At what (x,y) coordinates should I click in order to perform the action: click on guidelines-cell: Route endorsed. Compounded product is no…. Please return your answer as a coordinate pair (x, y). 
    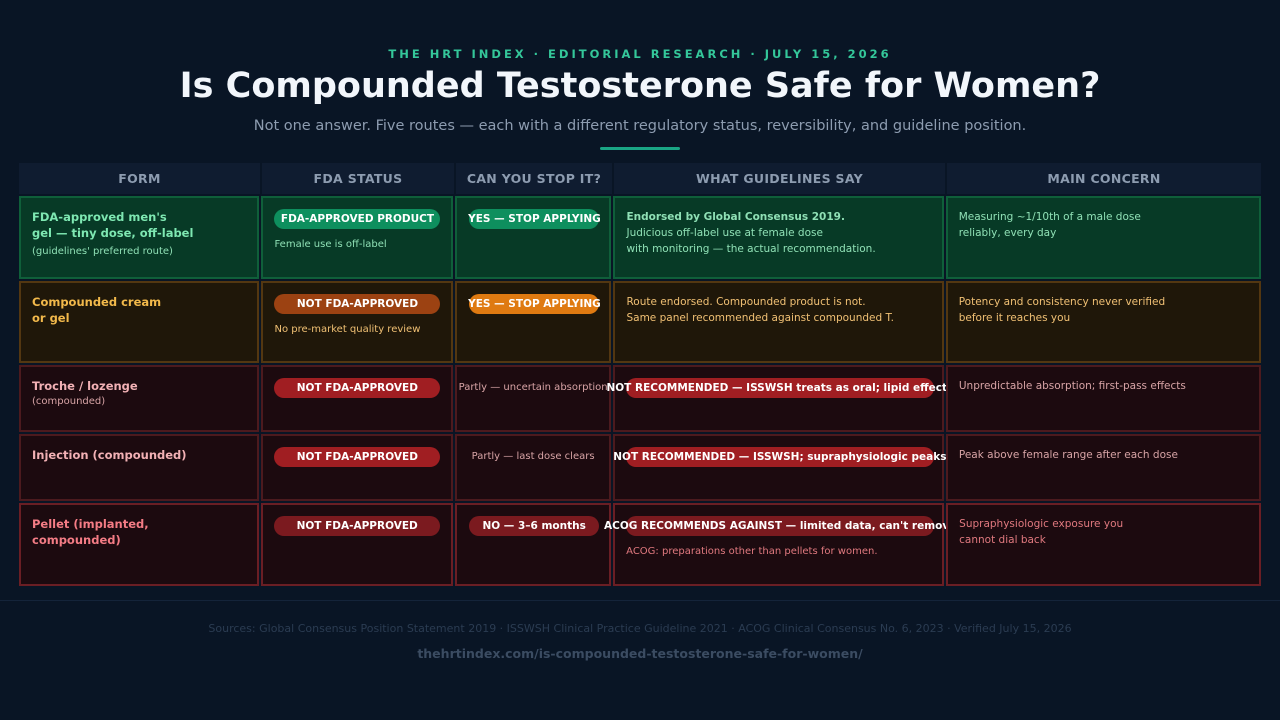
    Looking at the image, I should click on (778, 322).